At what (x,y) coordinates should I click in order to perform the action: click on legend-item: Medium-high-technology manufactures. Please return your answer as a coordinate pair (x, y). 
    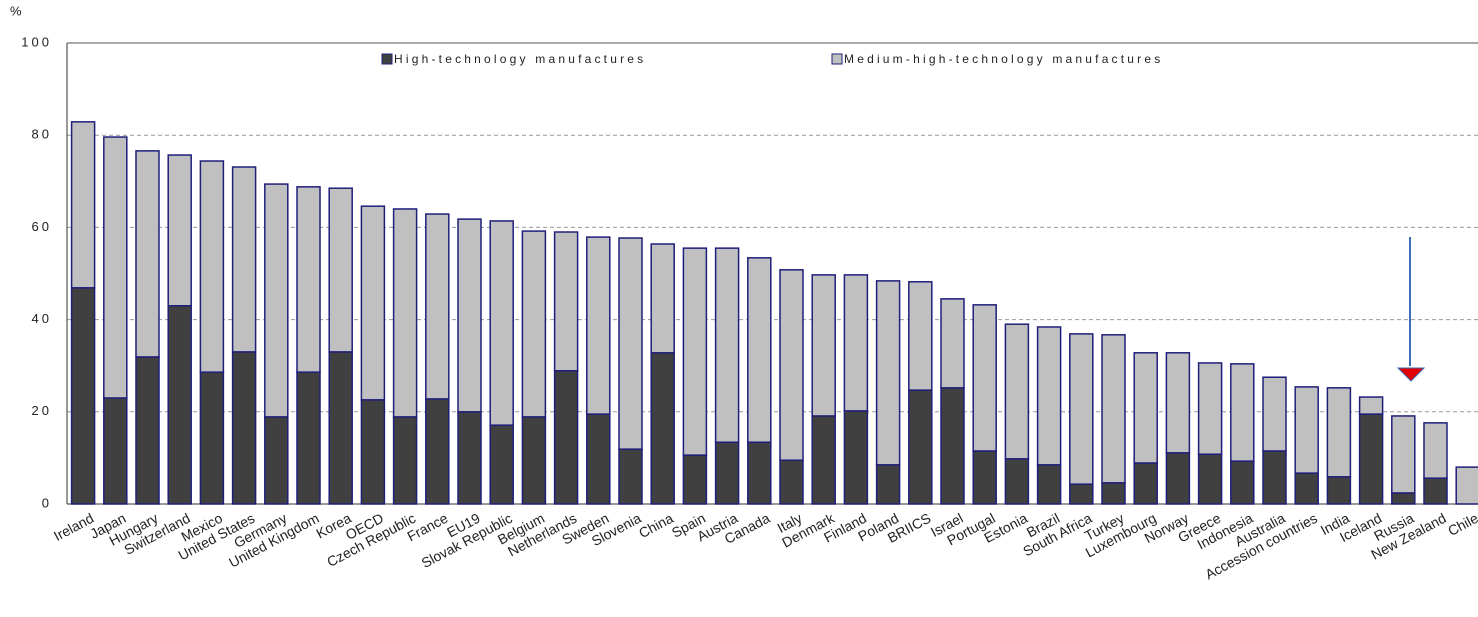
    Looking at the image, I should click on (997, 59).